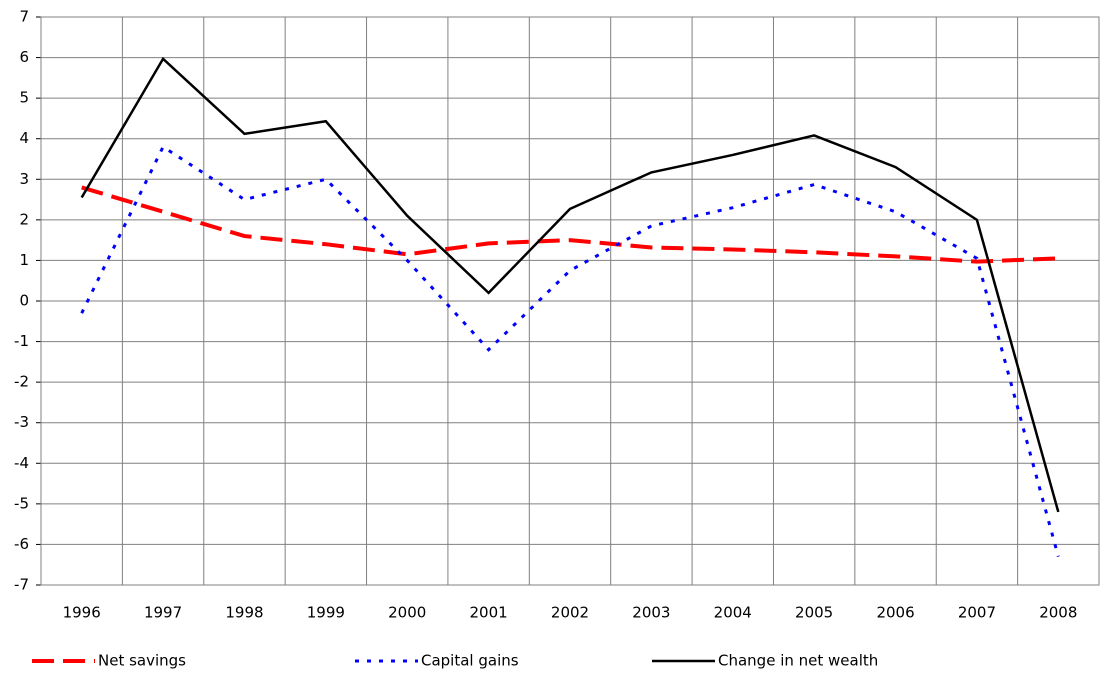 The image size is (1100, 673). What do you see at coordinates (24, 219) in the screenshot?
I see `y-tick-label: 2` at bounding box center [24, 219].